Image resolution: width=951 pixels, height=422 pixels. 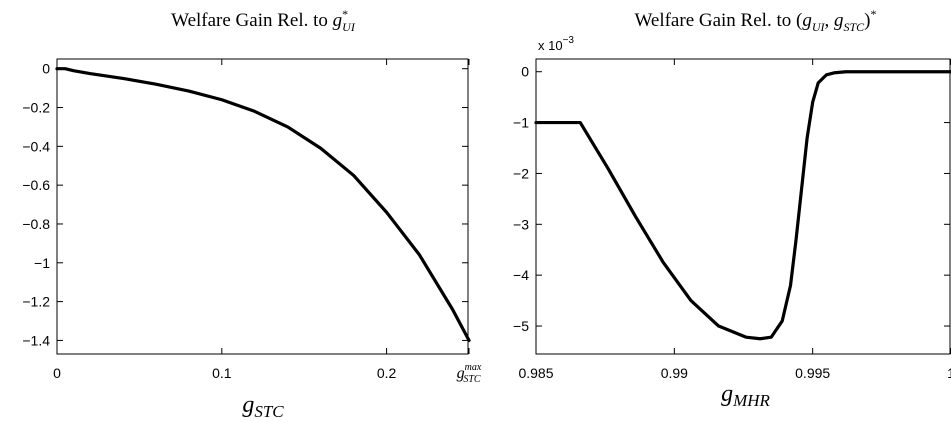 I want to click on chart-title: Welfare Gain Rel. to (gUI, gSTC)*, so click(x=755, y=20).